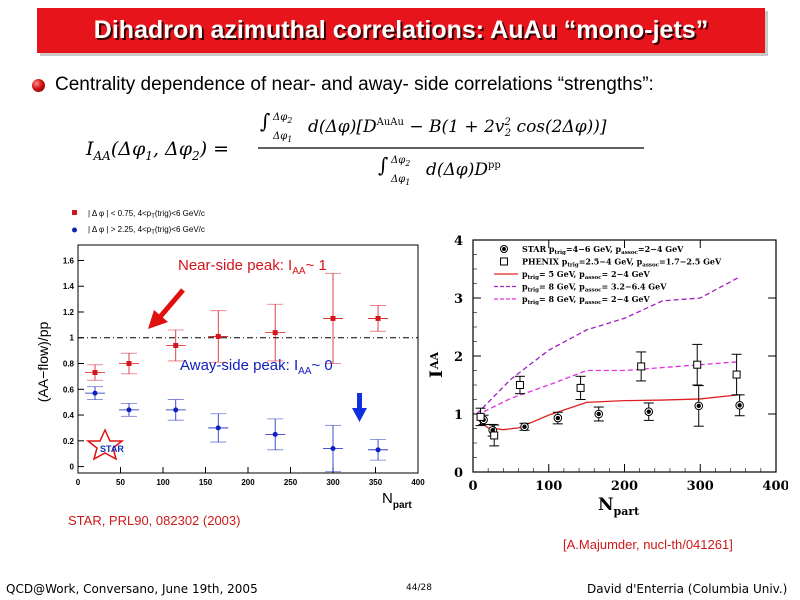  I want to click on left-xtick-label: 50, so click(120, 482).